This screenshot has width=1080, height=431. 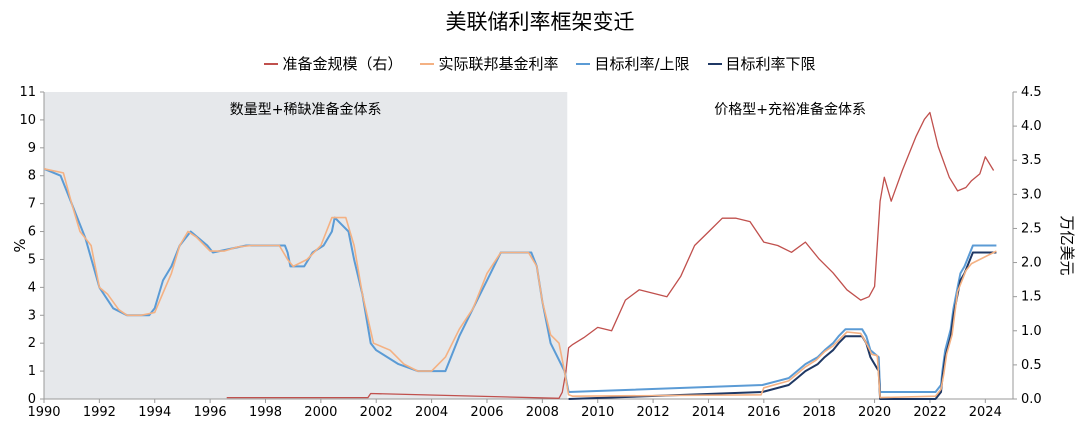 What do you see at coordinates (929, 412) in the screenshot?
I see `x-tick-label: 2022` at bounding box center [929, 412].